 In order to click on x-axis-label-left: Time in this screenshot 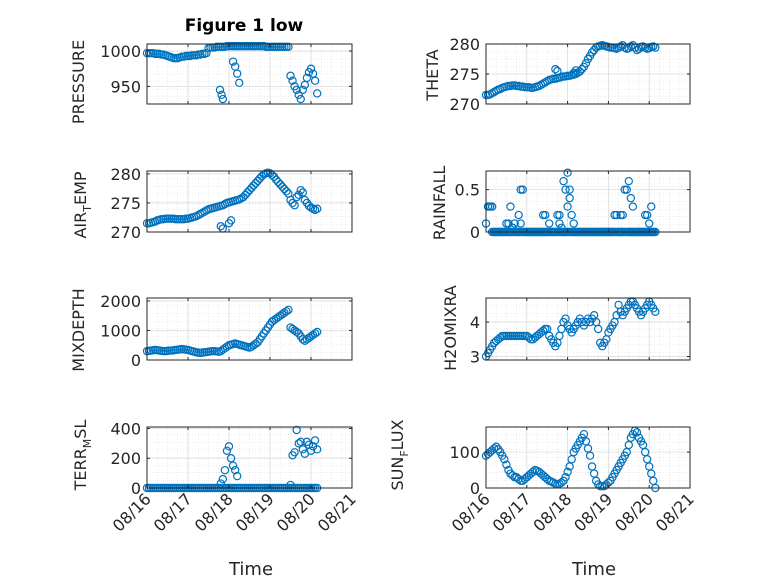, I will do `click(250, 569)`.